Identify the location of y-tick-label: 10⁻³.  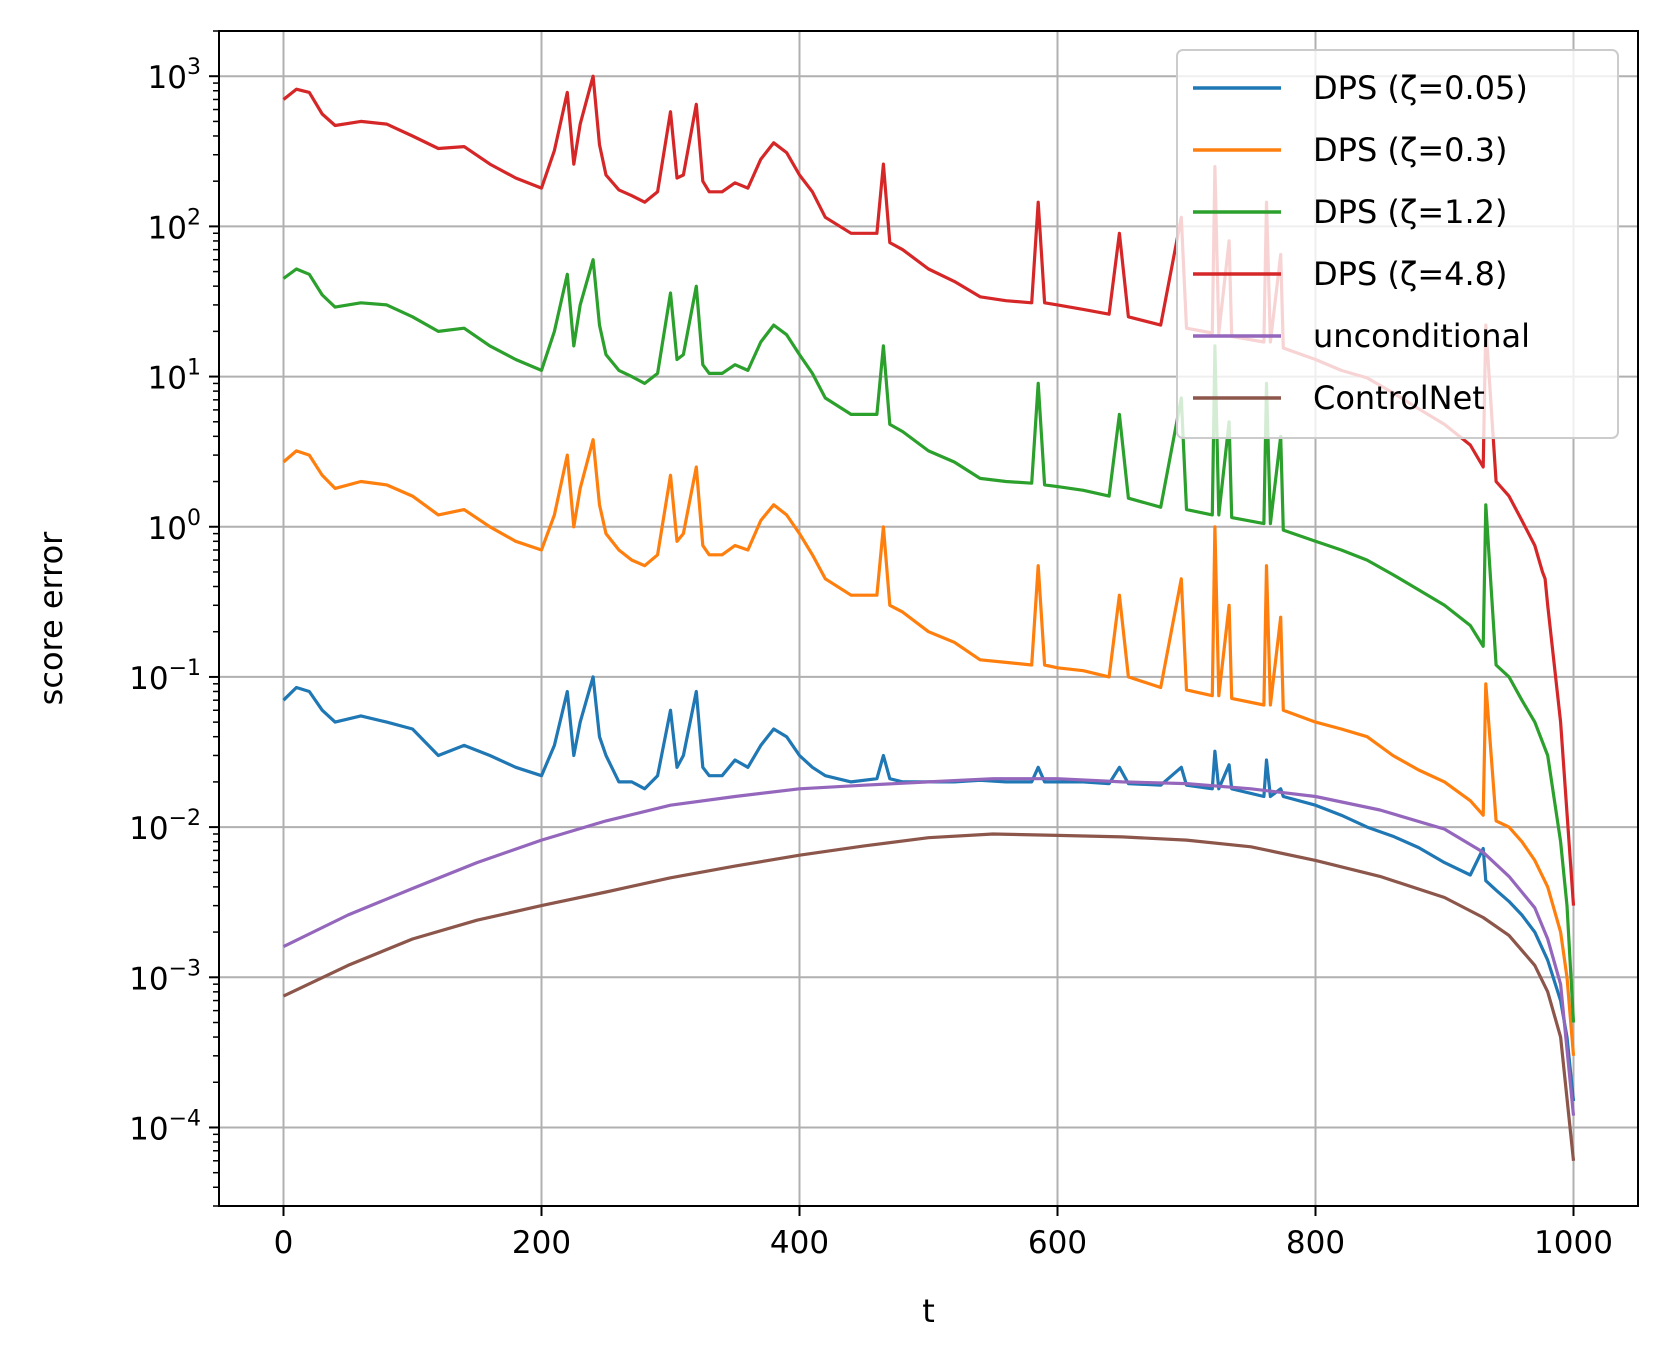
(165, 976).